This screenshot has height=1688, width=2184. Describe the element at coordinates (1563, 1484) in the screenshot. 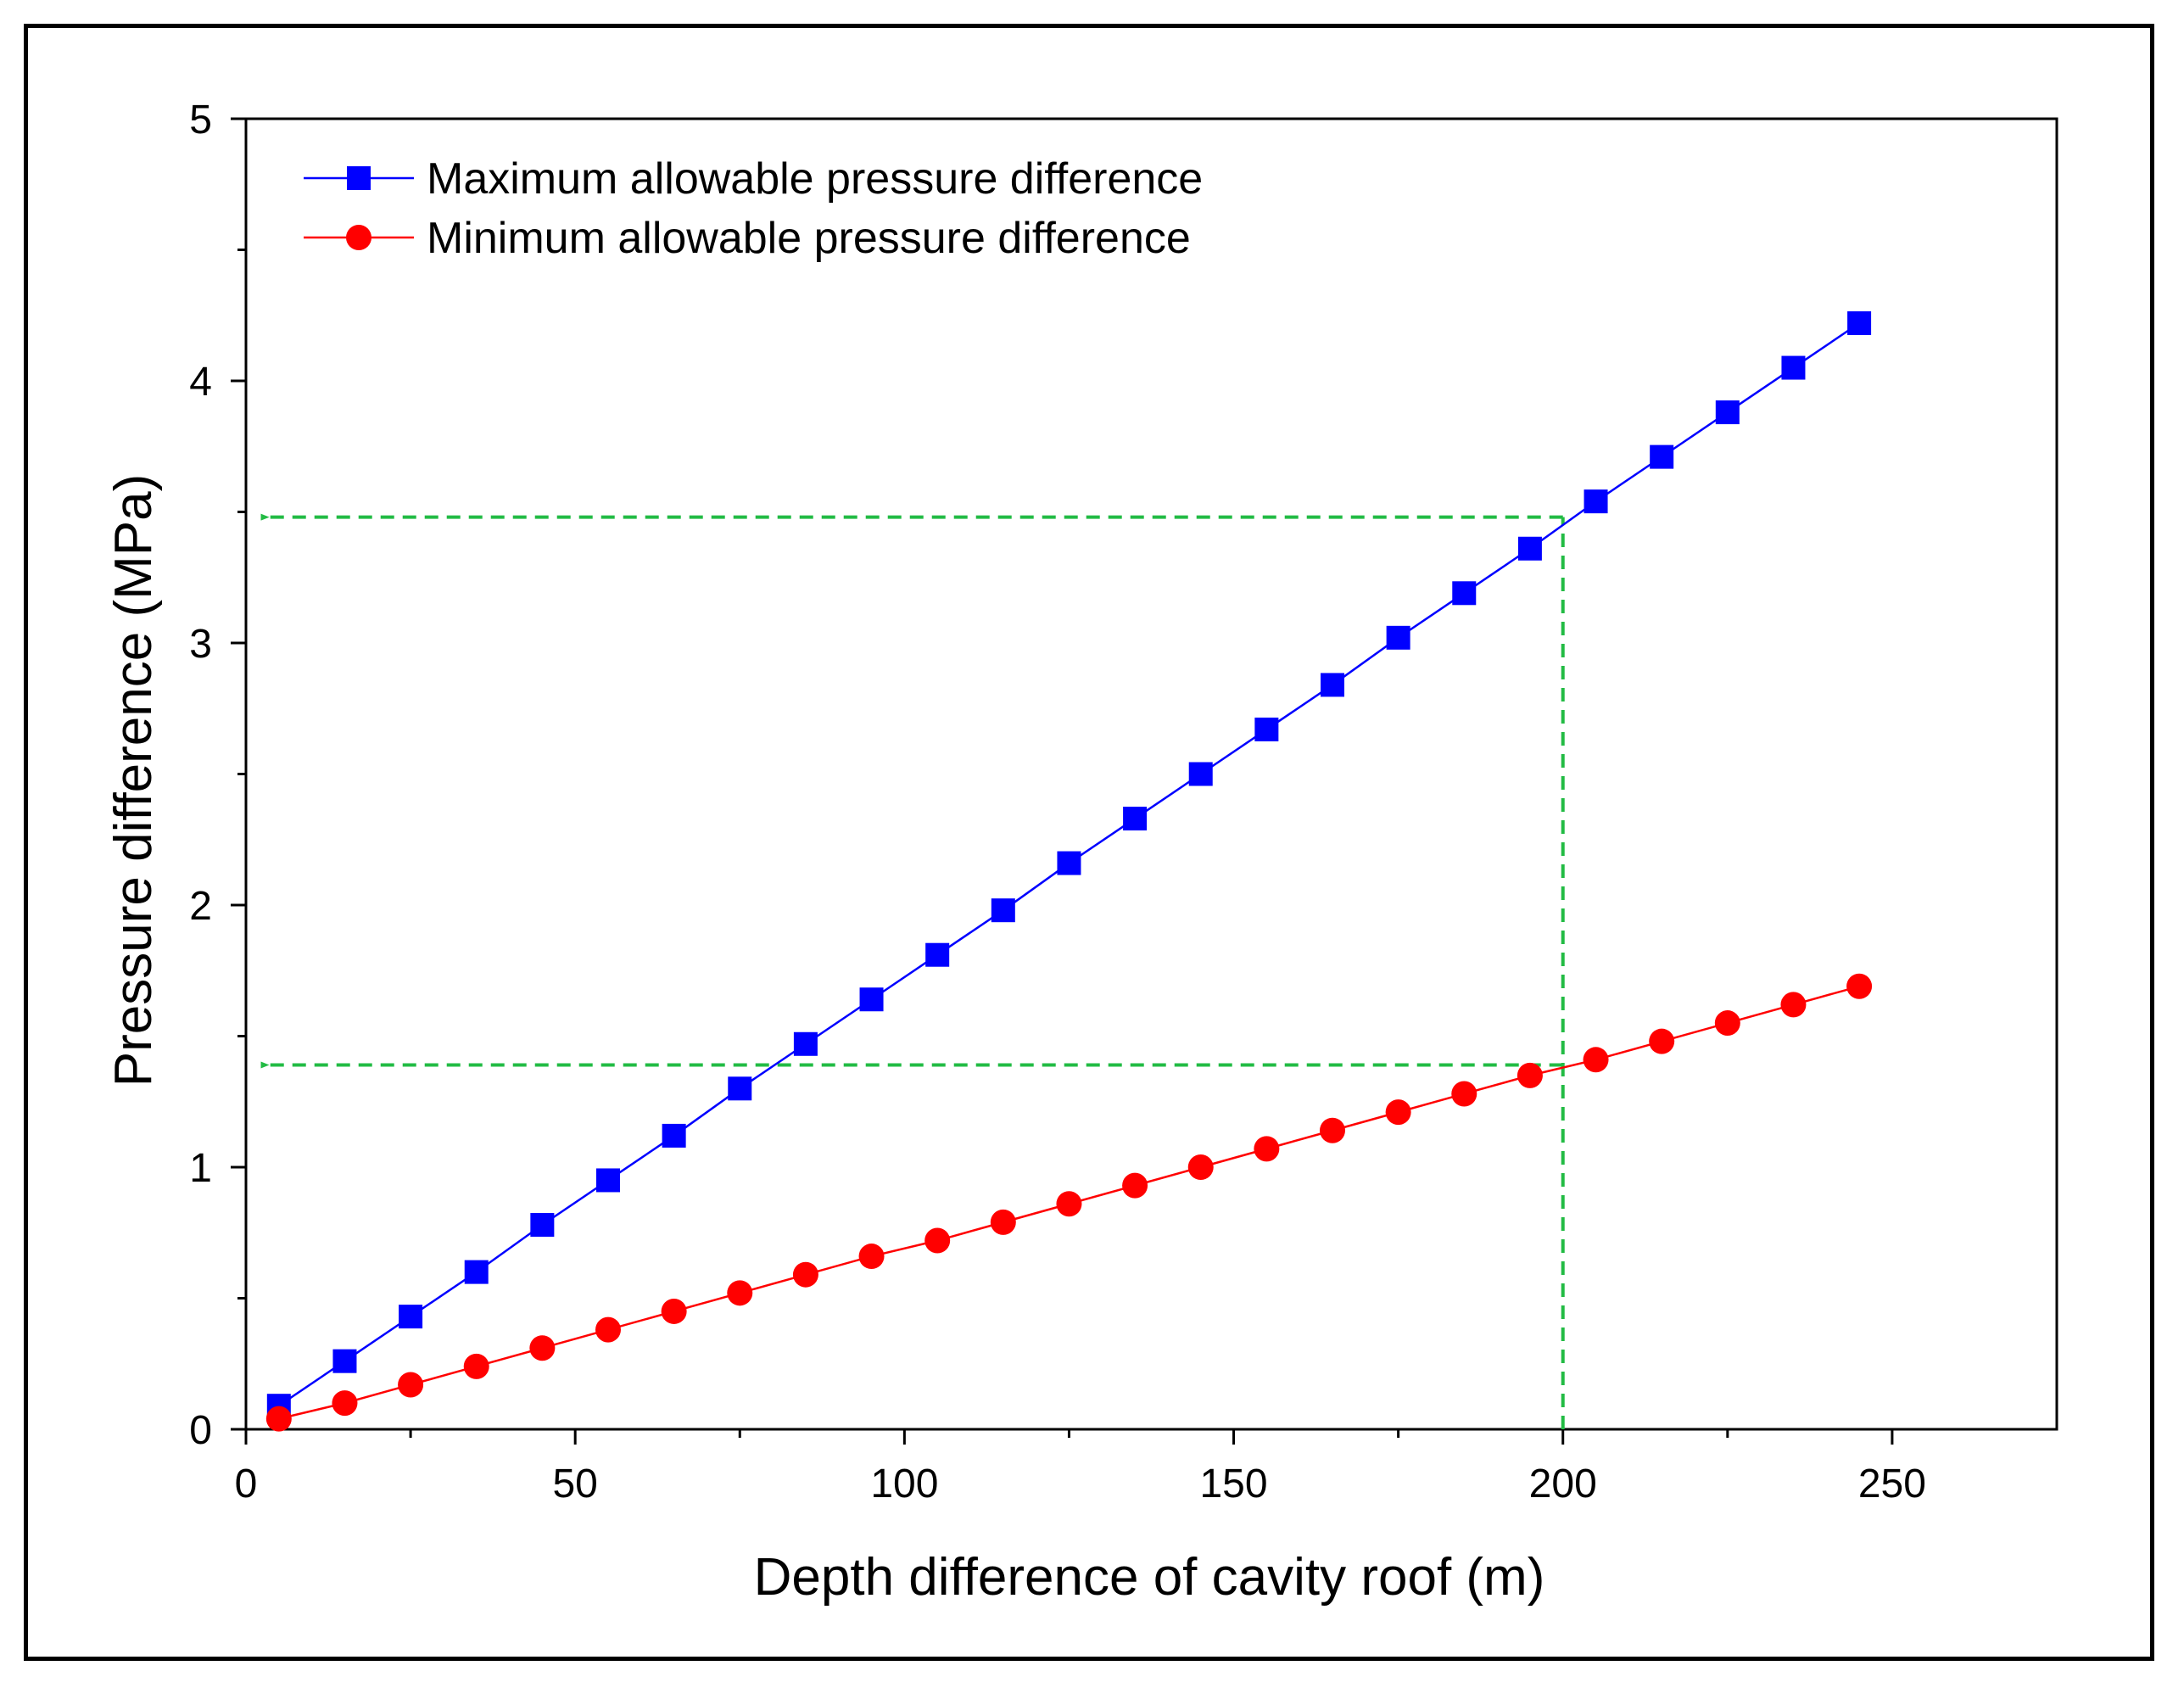

I see `x-tick-label: 200` at that location.